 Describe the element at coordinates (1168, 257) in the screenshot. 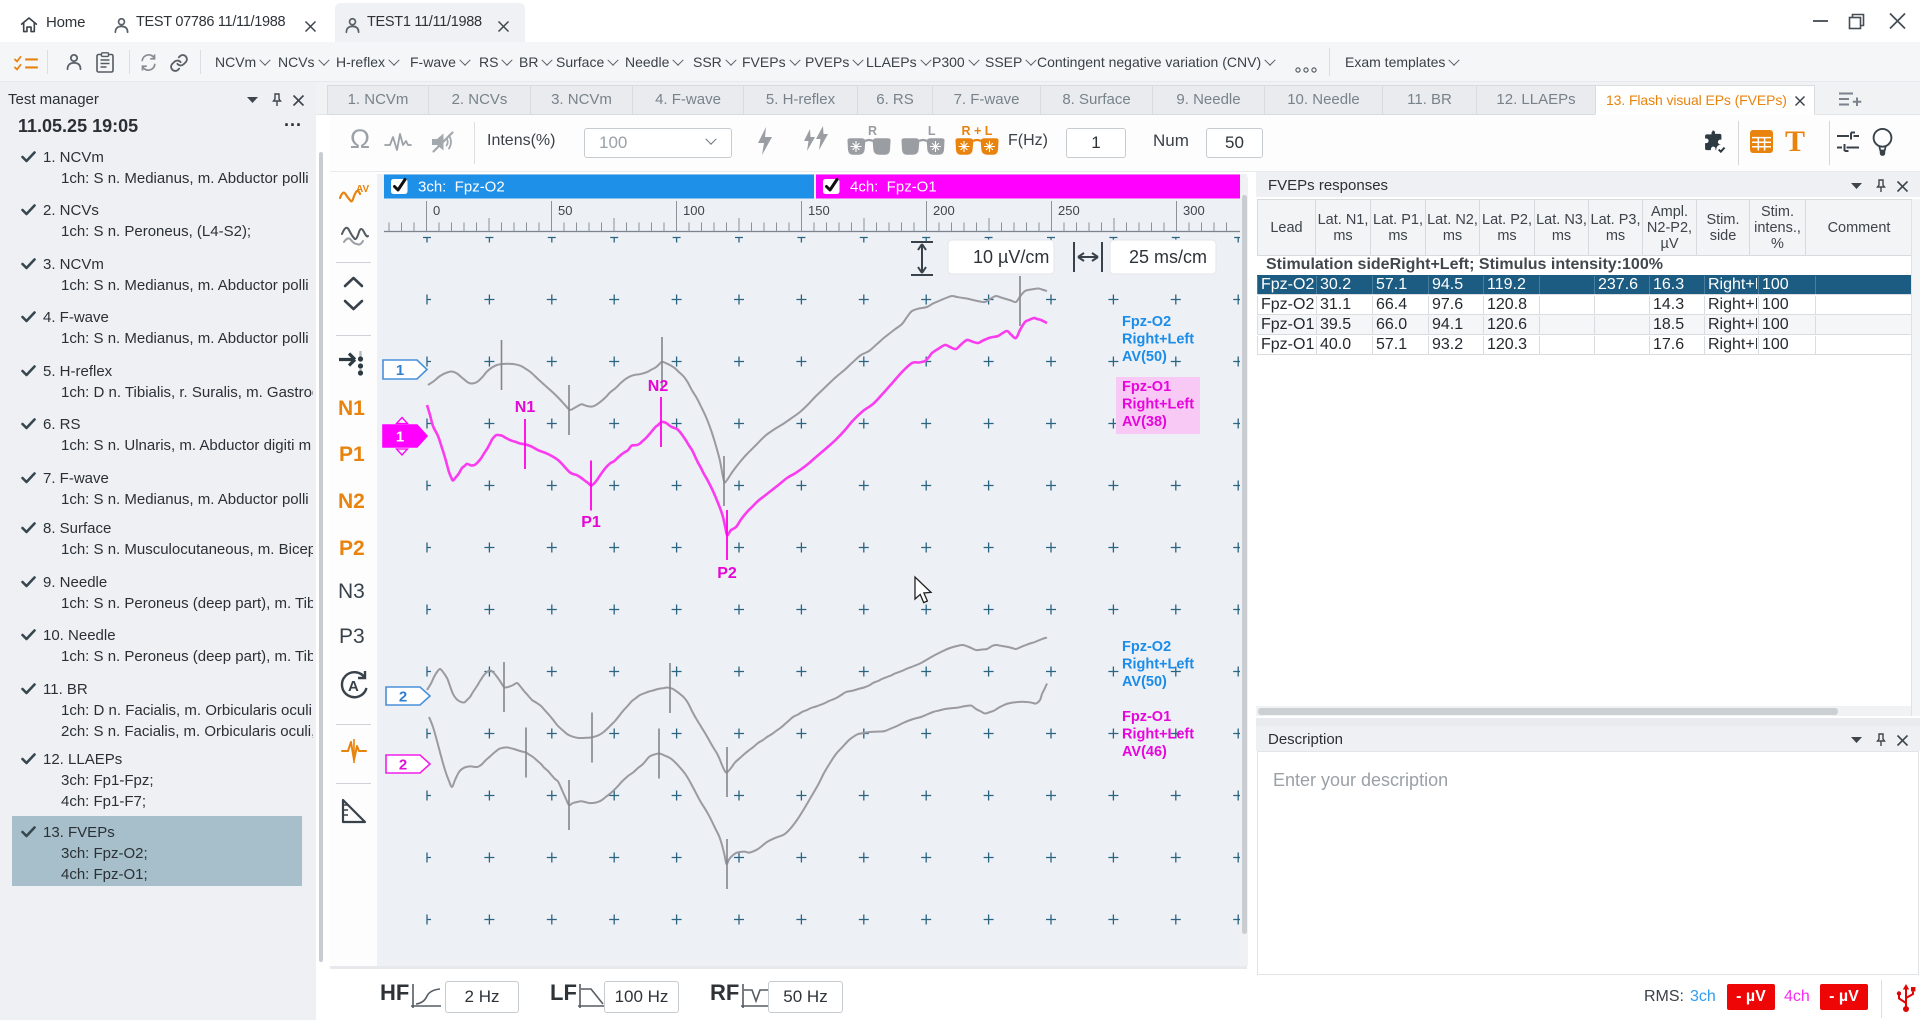

I see `svg-text: 25 ms/cm` at that location.